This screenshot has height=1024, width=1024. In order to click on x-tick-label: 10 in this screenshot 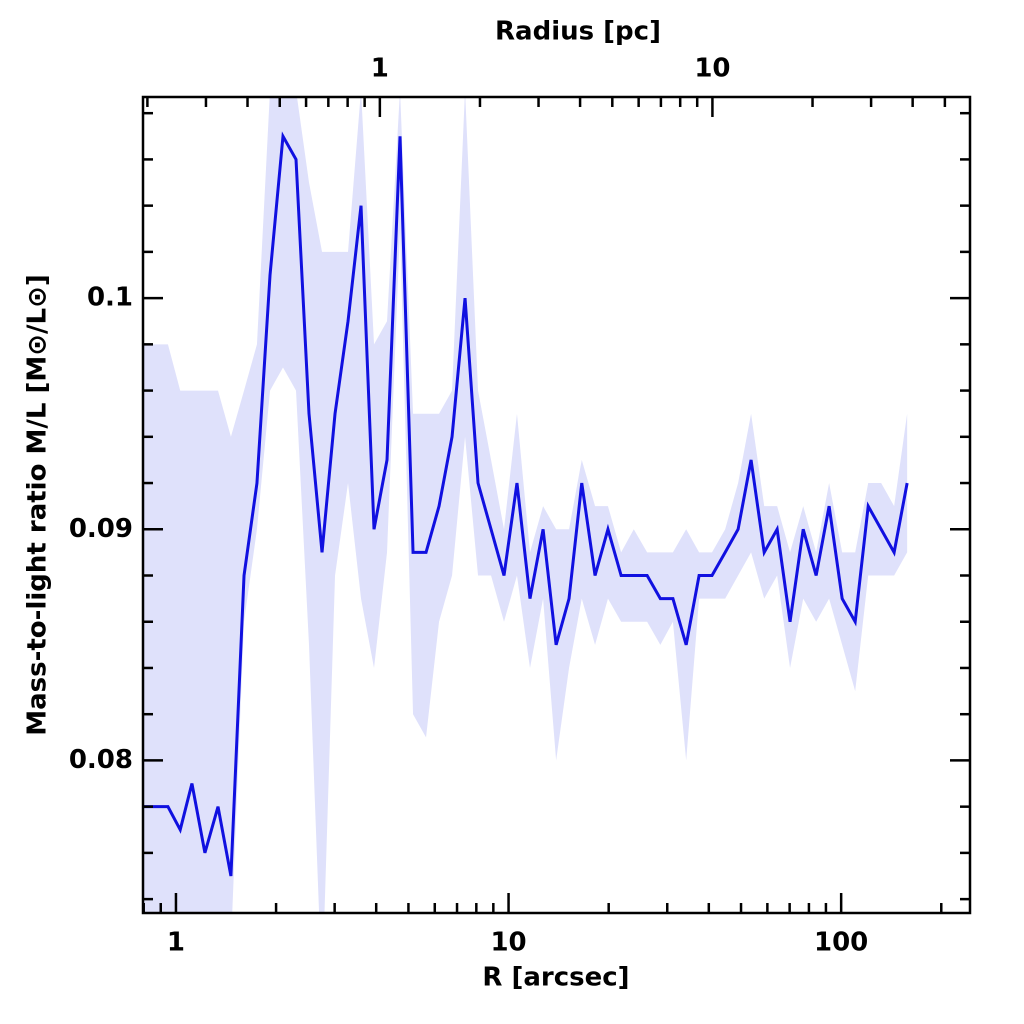, I will do `click(508, 943)`.